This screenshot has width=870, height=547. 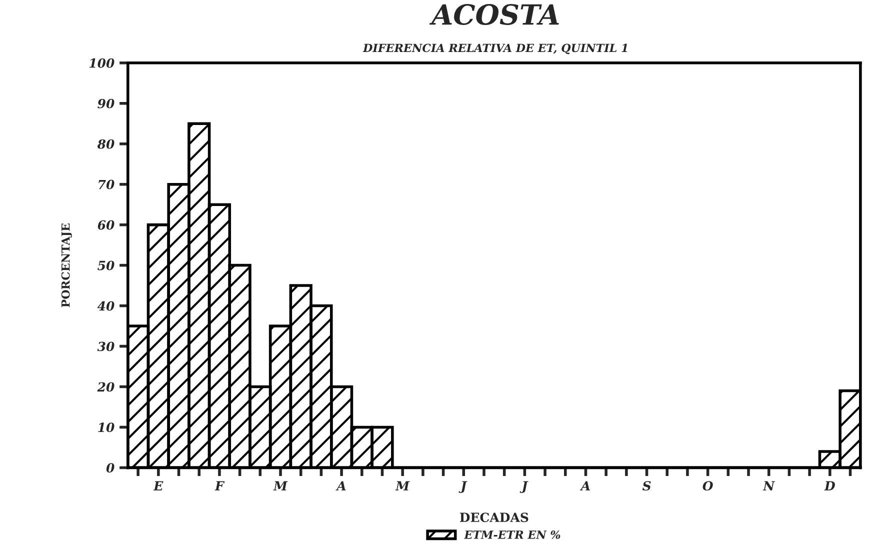 What do you see at coordinates (829, 485) in the screenshot?
I see `x-tick-label: D` at bounding box center [829, 485].